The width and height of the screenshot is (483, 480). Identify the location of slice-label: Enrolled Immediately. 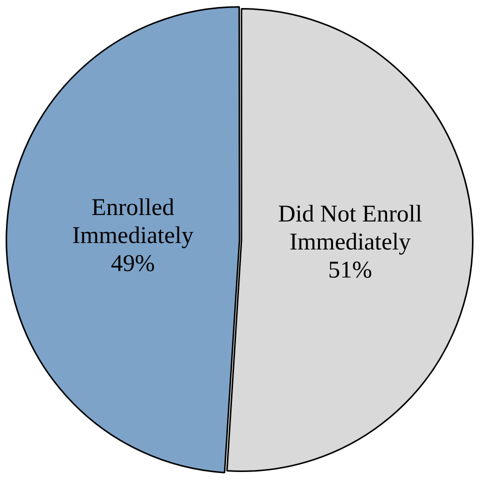
(133, 221).